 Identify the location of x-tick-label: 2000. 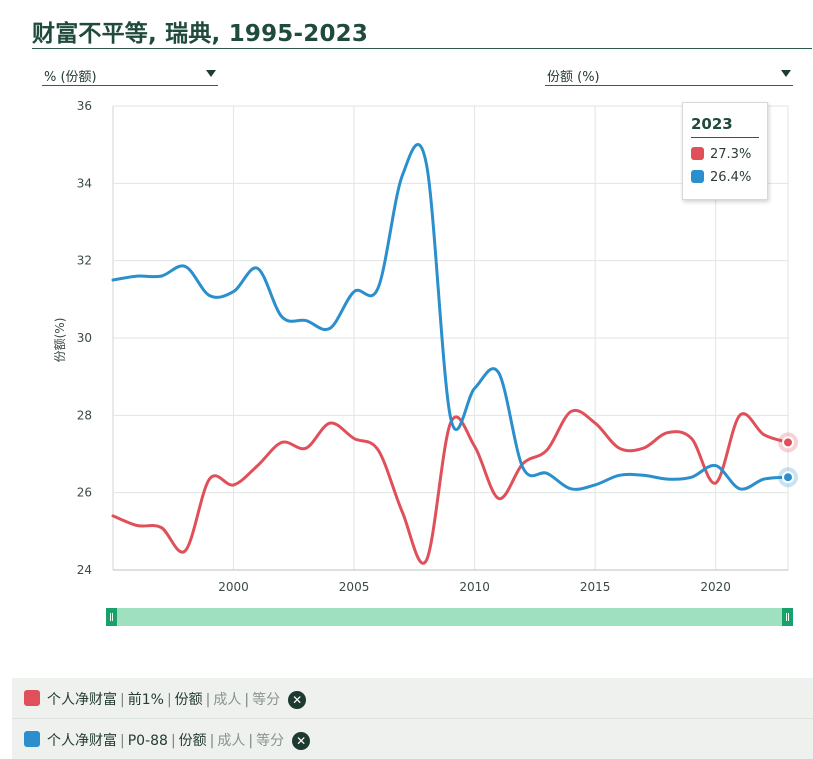
(233, 587).